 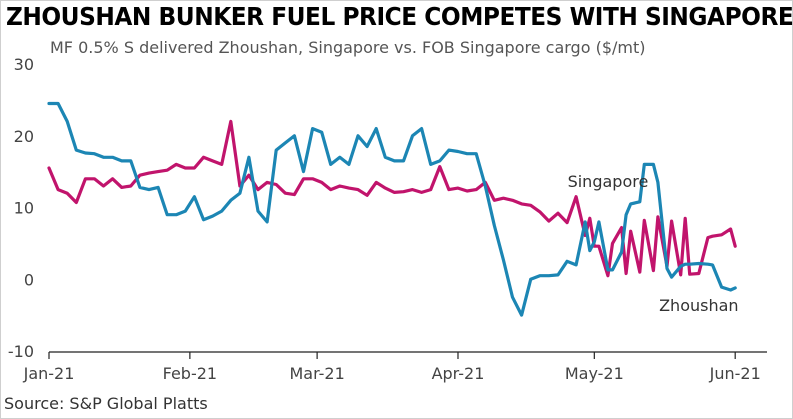 I want to click on x-tick-label: May-21, so click(x=594, y=373).